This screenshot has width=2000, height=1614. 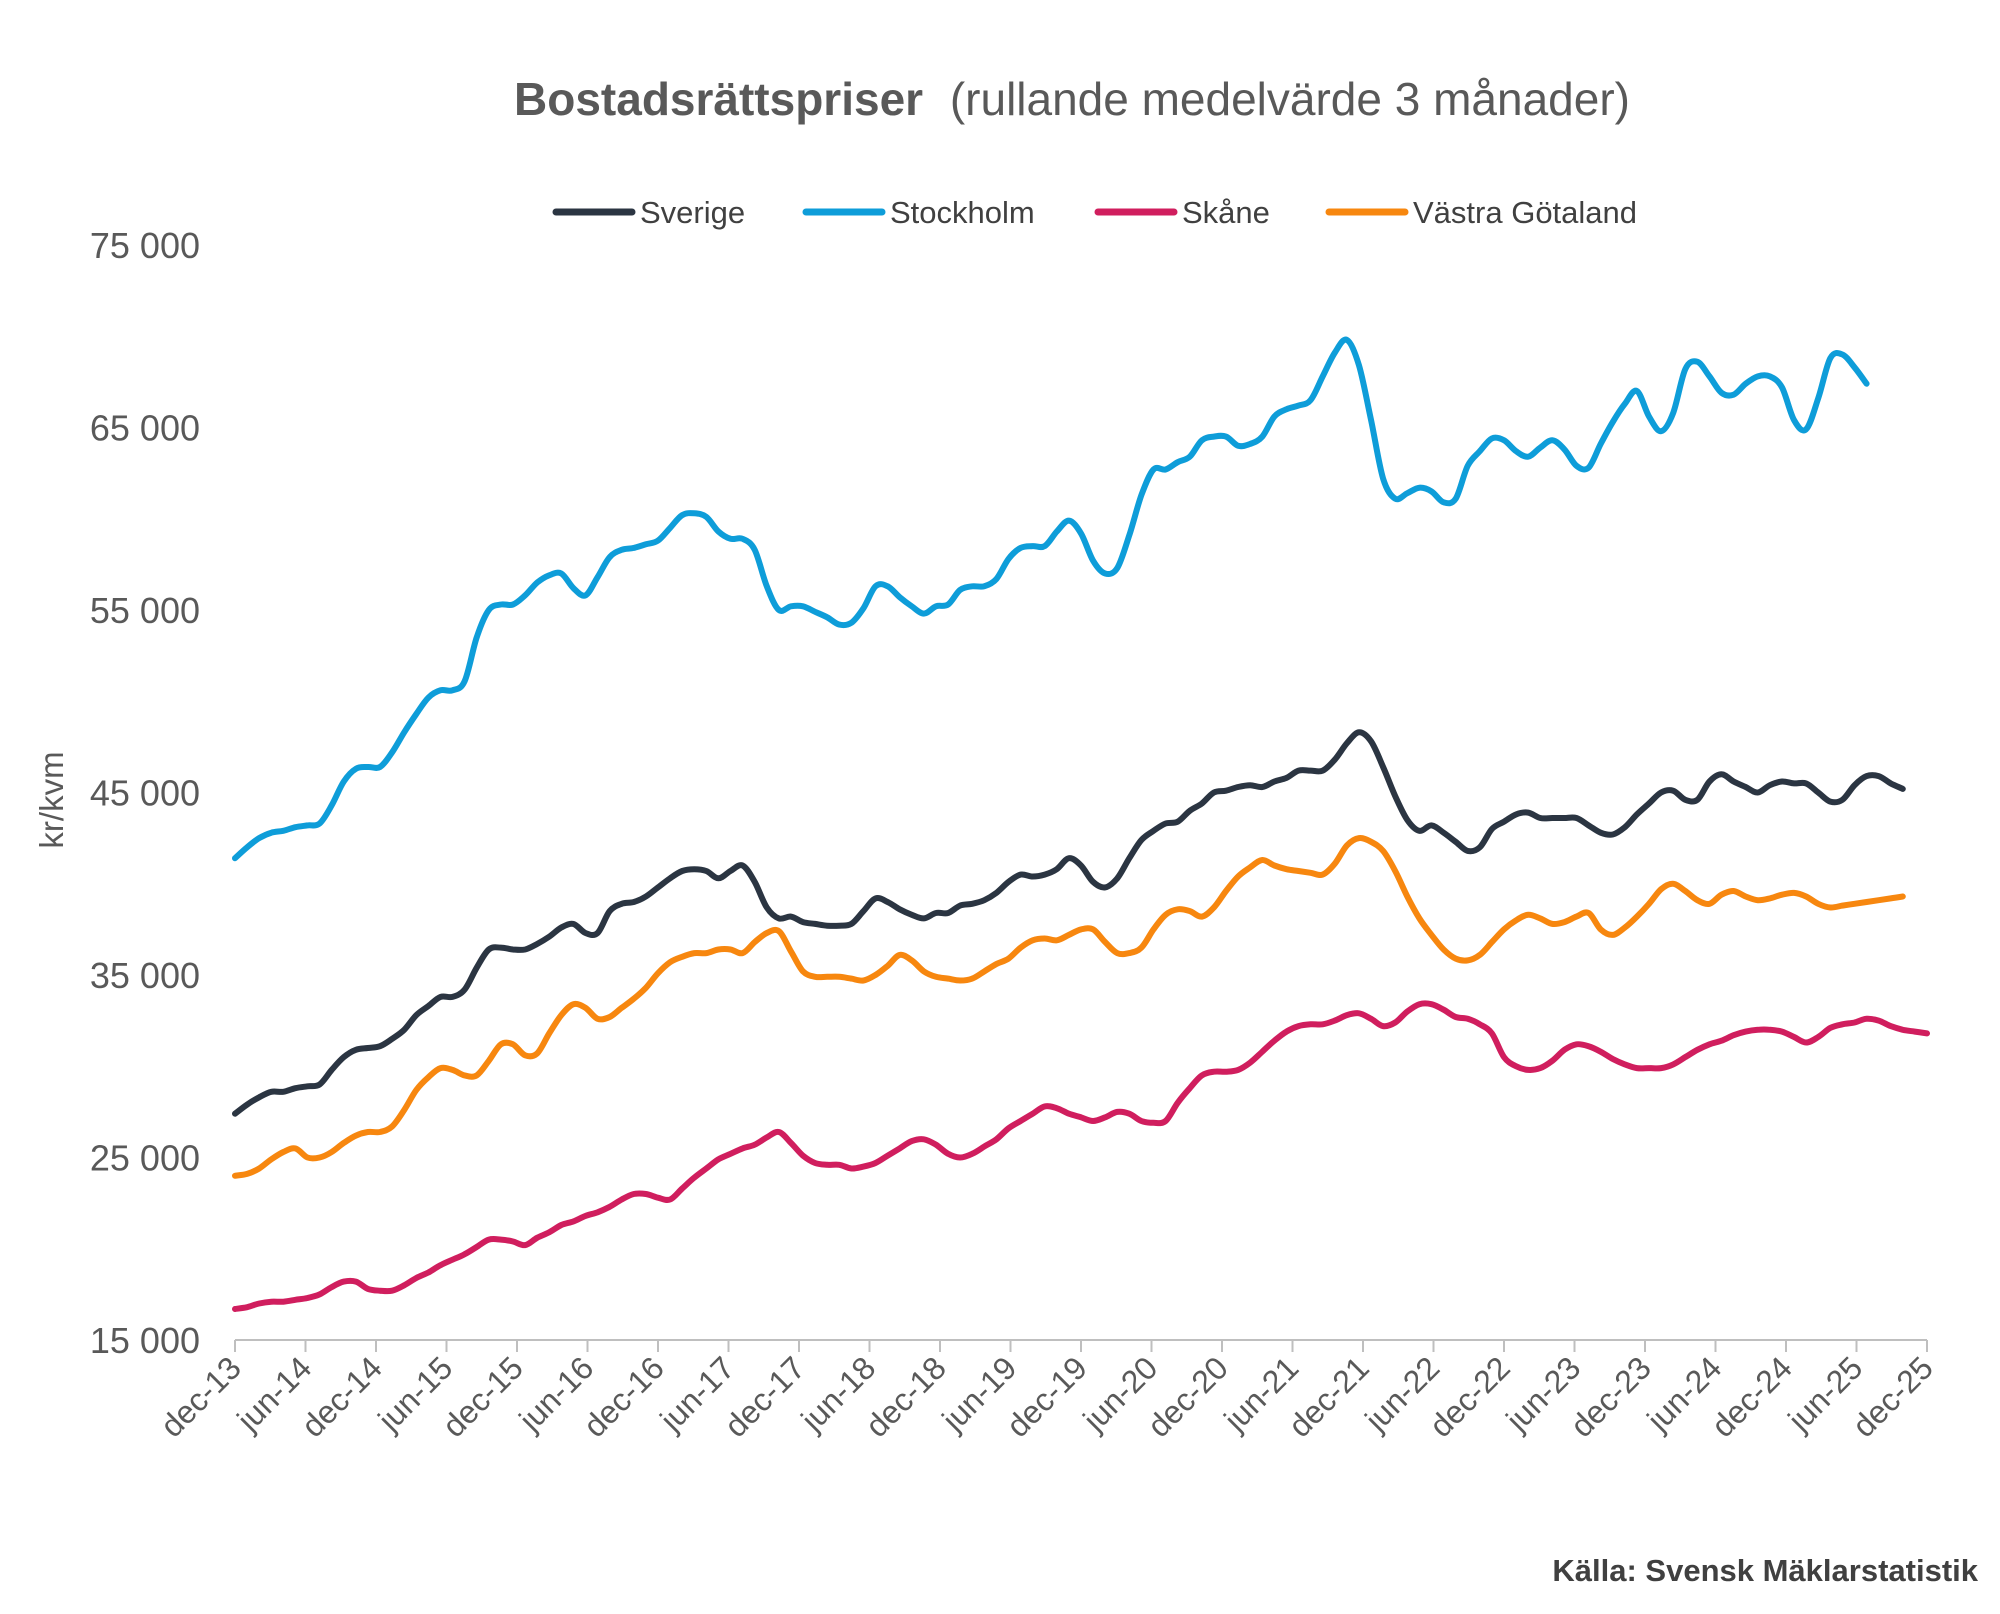 What do you see at coordinates (145, 1158) in the screenshot?
I see `y-tick-label: 25 000` at bounding box center [145, 1158].